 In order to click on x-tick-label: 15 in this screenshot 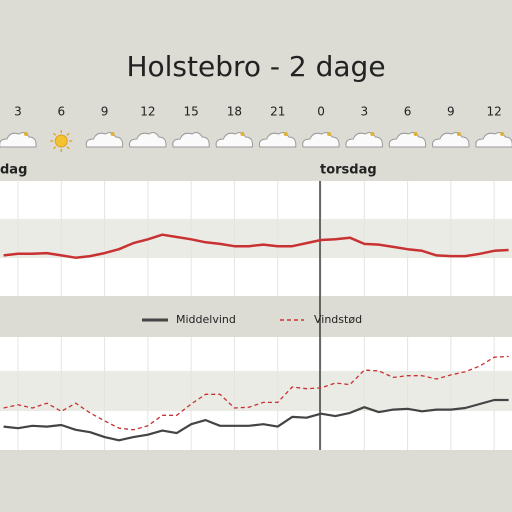, I will do `click(191, 112)`.